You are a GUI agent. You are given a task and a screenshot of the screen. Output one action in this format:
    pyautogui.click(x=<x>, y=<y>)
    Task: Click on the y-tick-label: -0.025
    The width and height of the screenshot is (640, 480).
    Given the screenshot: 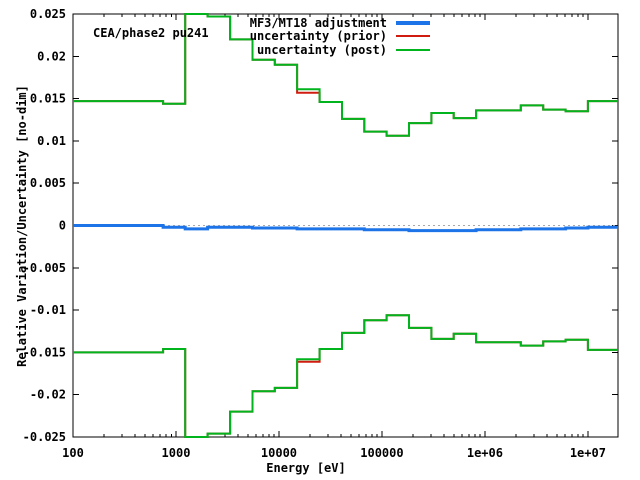 What is the action you would take?
    pyautogui.click(x=44, y=437)
    